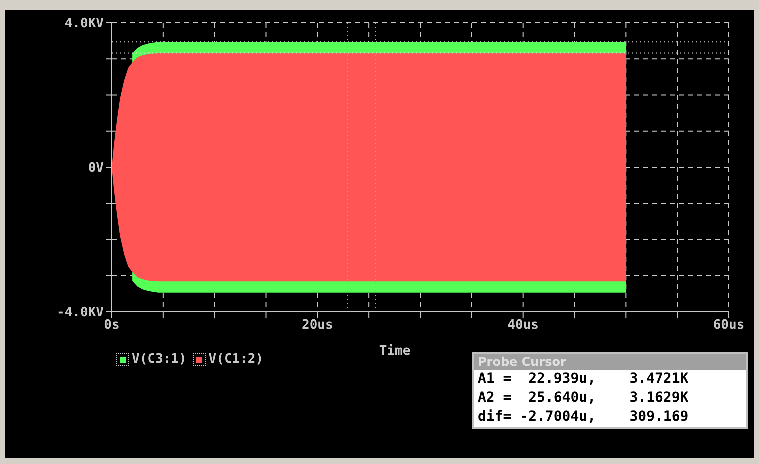  I want to click on x-tick-label: 20us, so click(318, 326).